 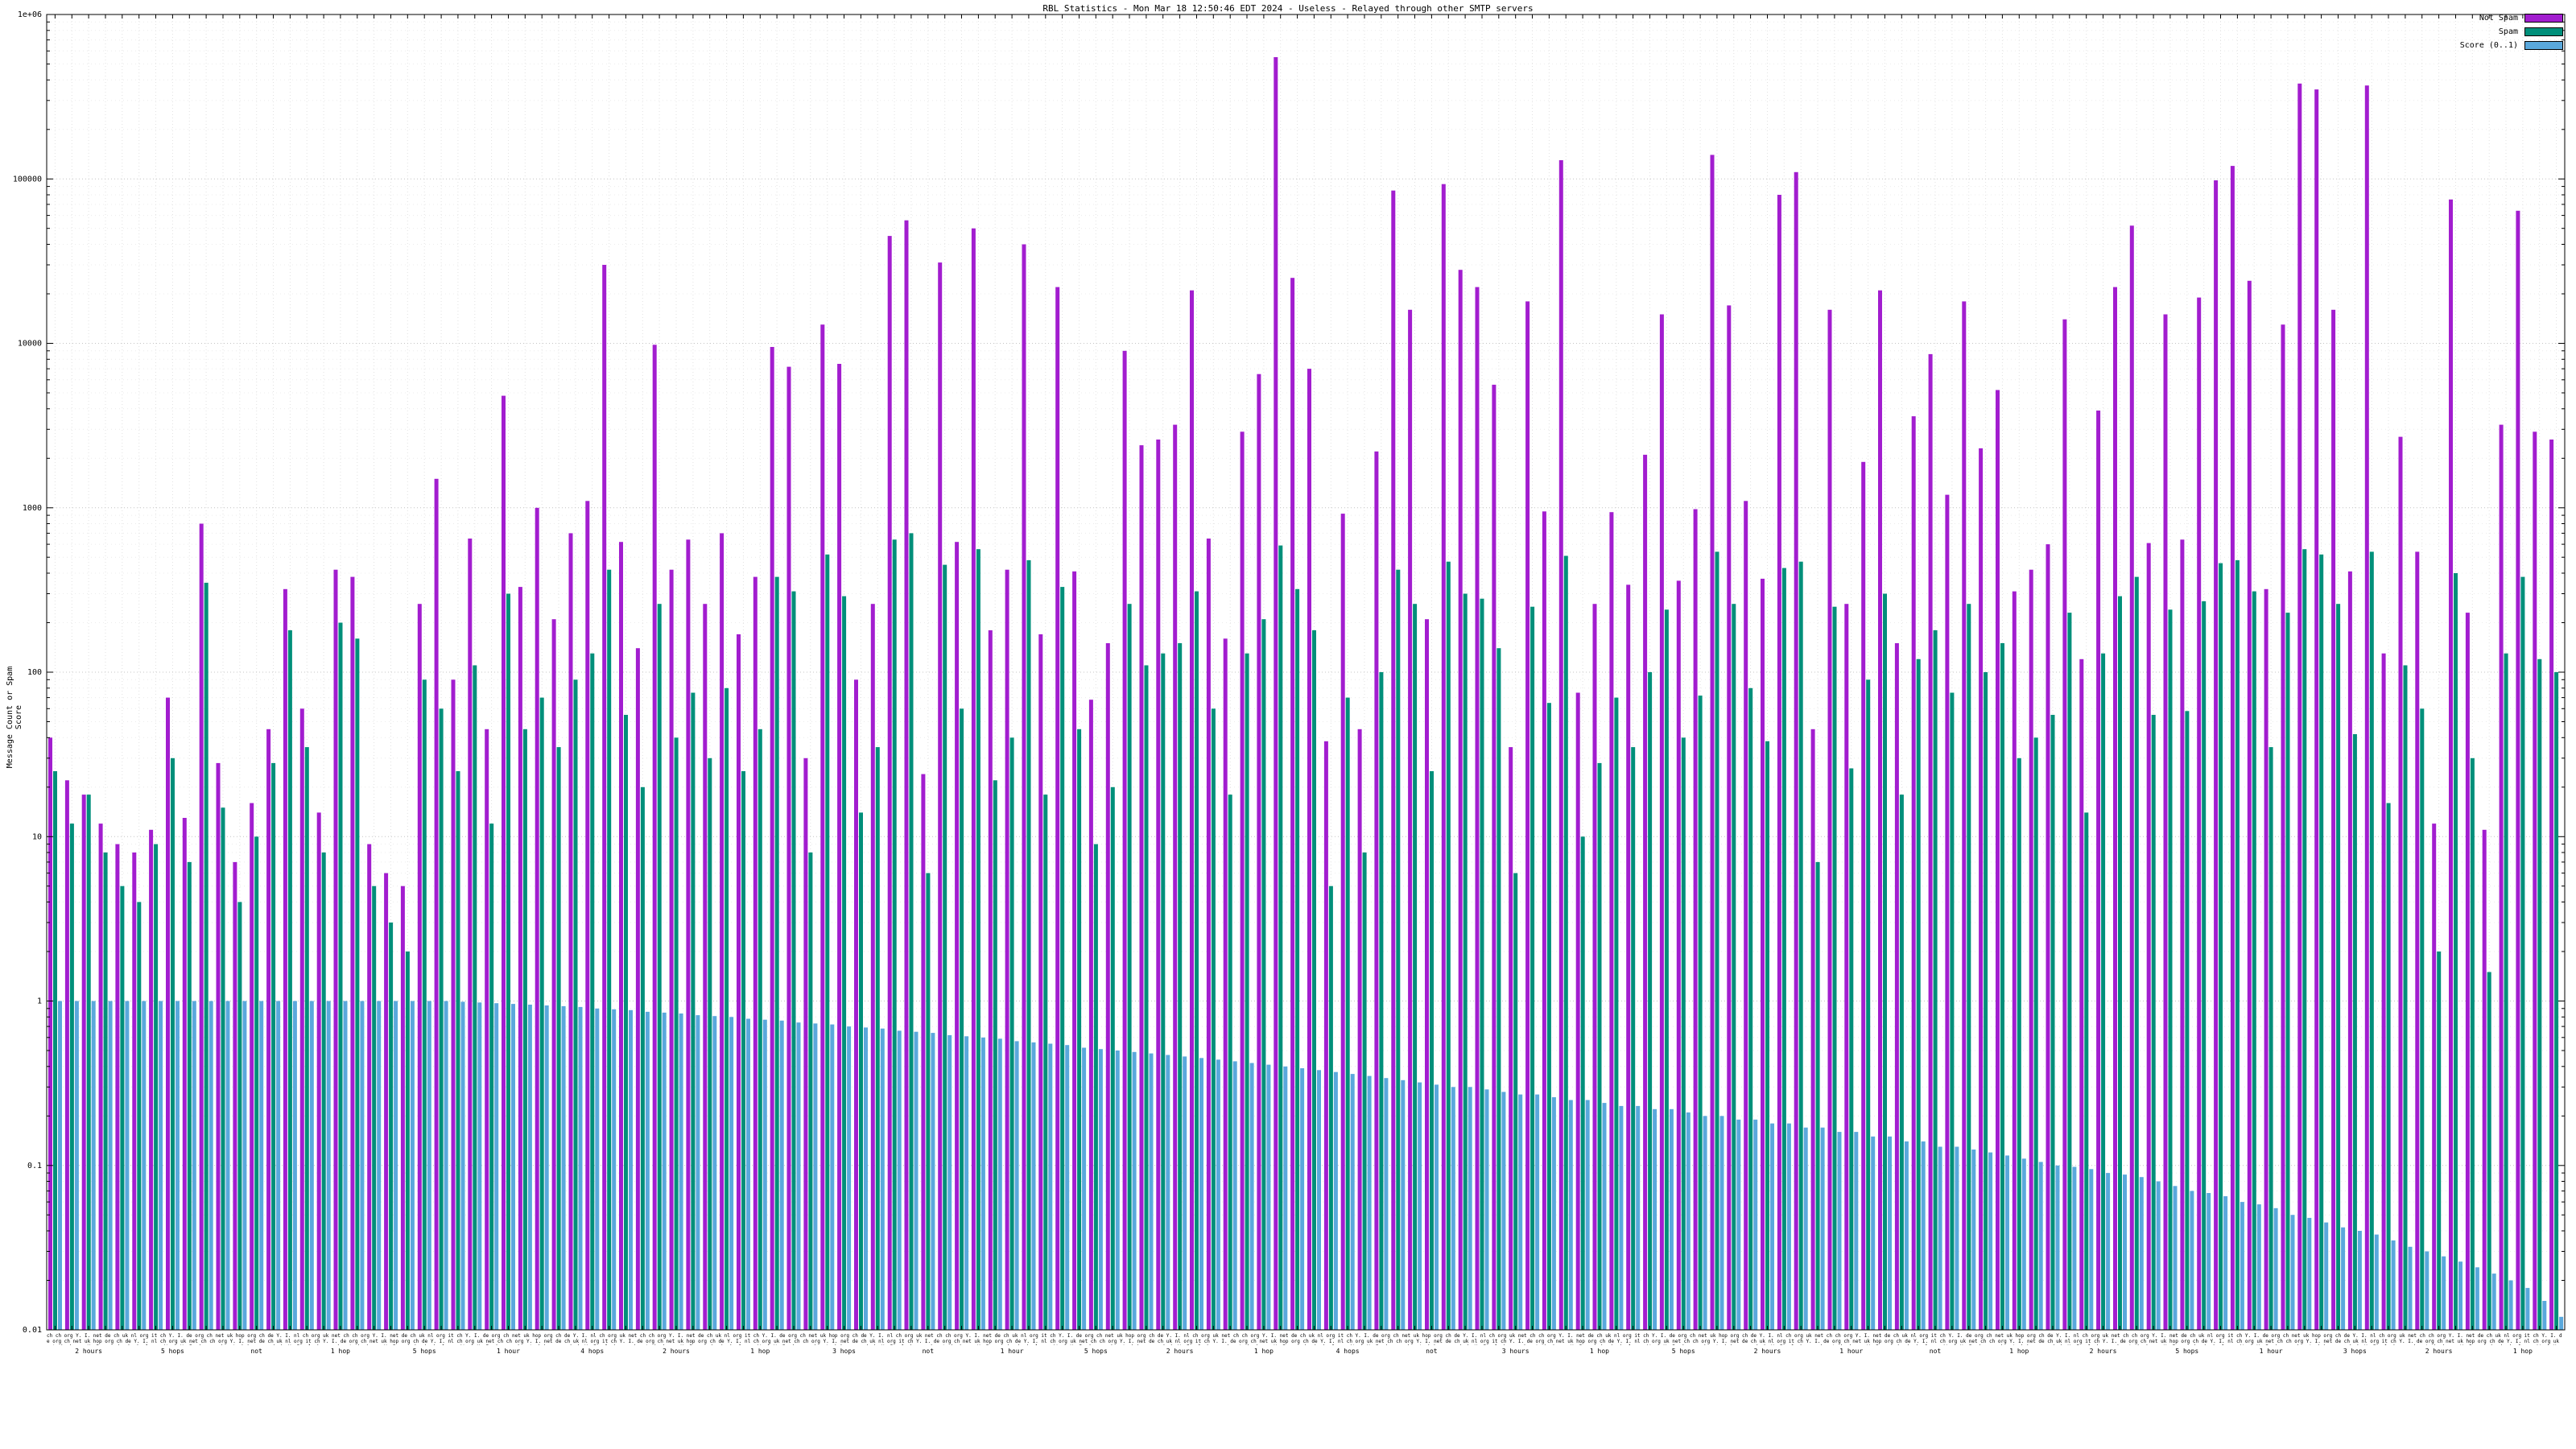 I want to click on x-sublabel: 3 hops, so click(x=844, y=1351).